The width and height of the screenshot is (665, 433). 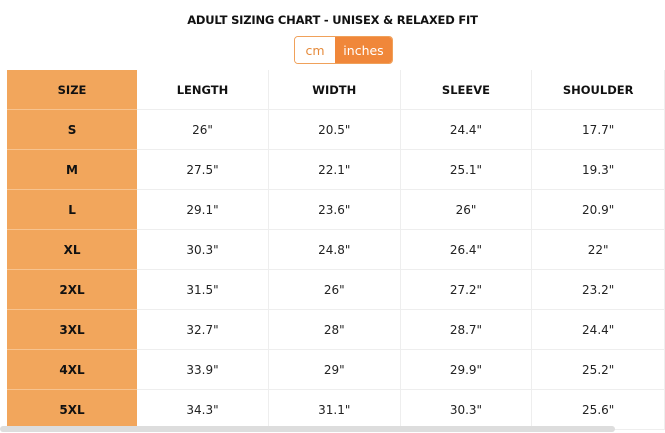 What do you see at coordinates (598, 169) in the screenshot?
I see `cell-shoulder: 19.3"` at bounding box center [598, 169].